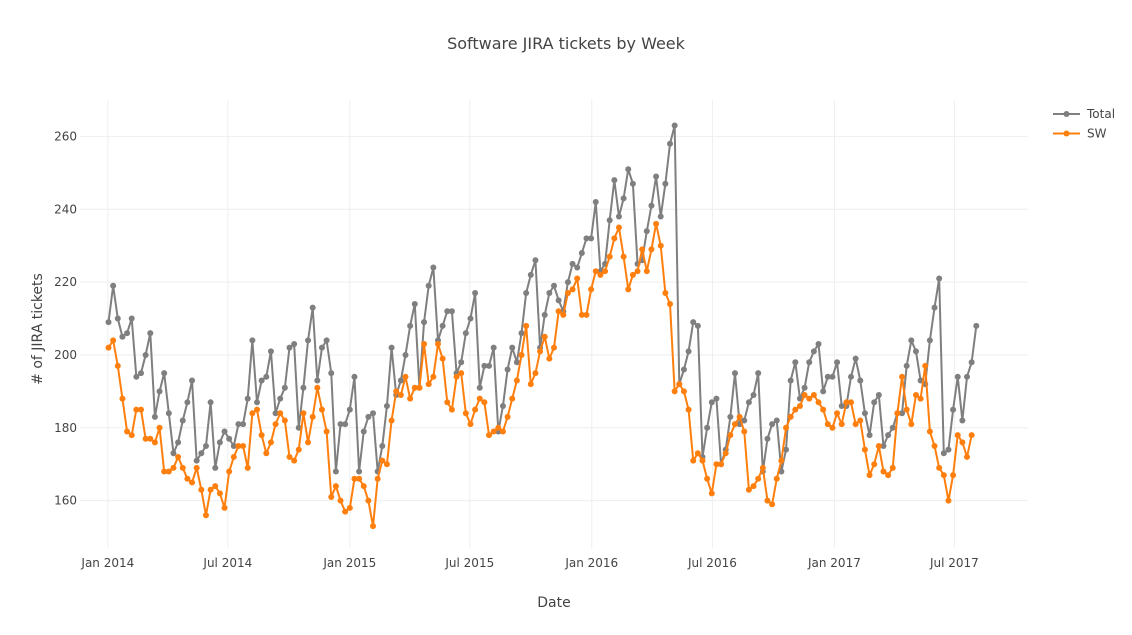 This screenshot has height=635, width=1132. What do you see at coordinates (591, 563) in the screenshot?
I see `x-tick-label: Jan 2016` at bounding box center [591, 563].